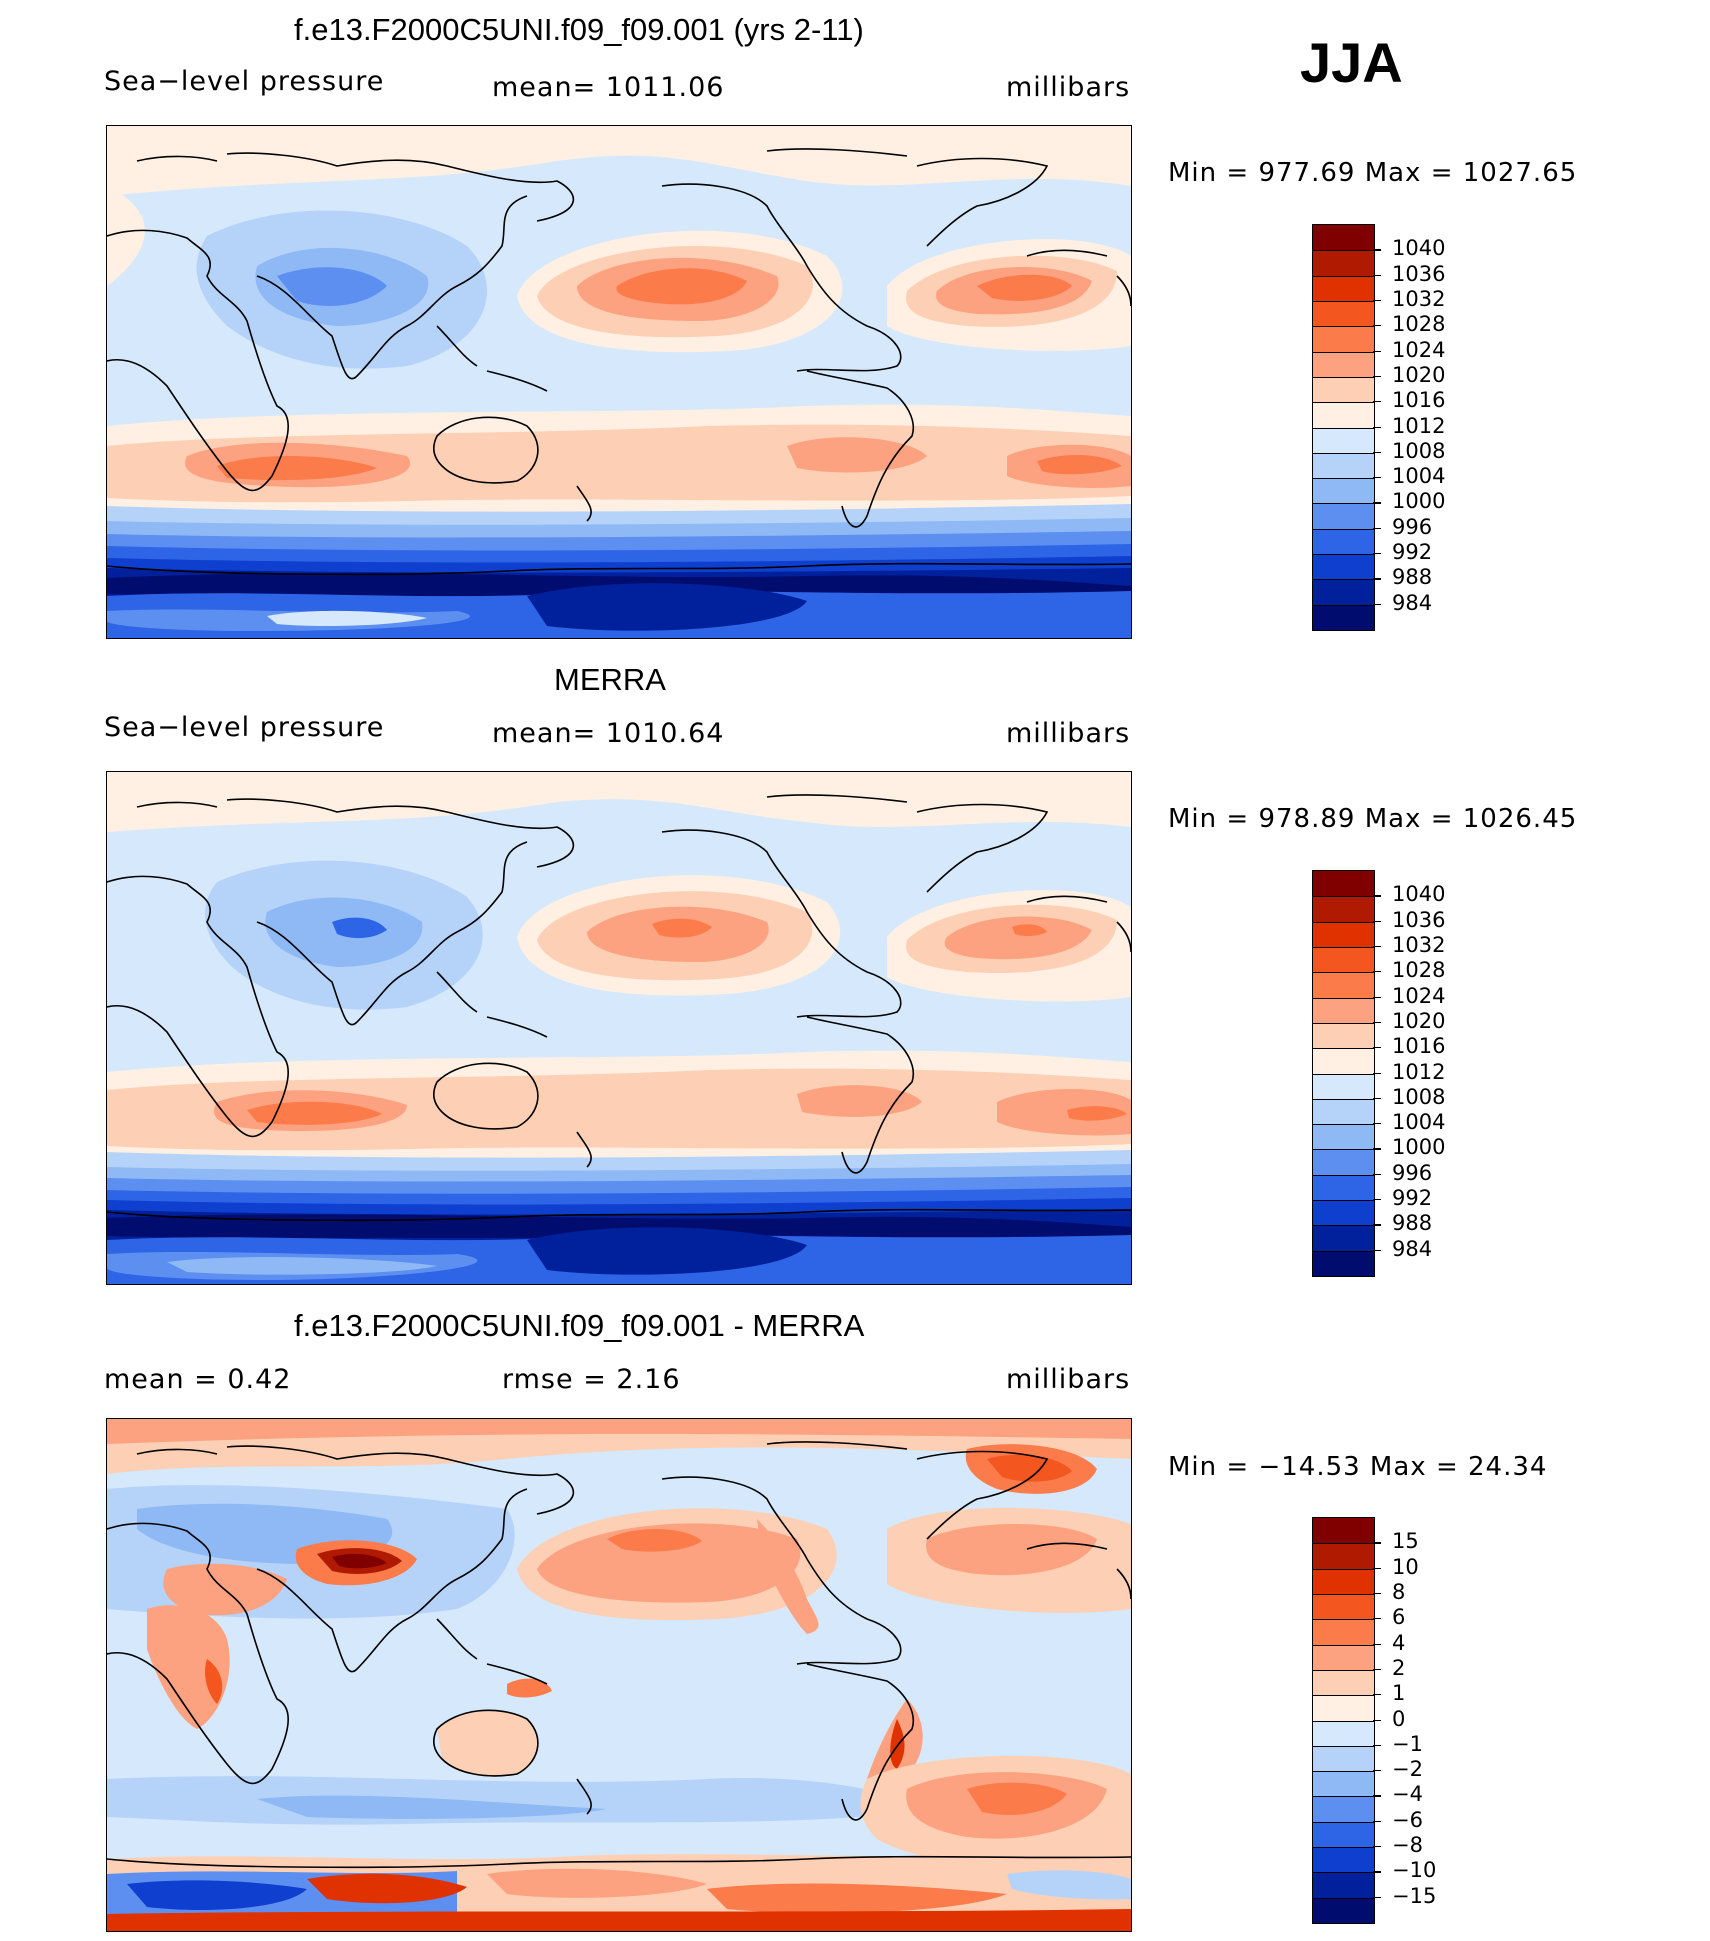 The image size is (1710, 1941). I want to click on colorbar-label: −4, so click(1407, 1794).